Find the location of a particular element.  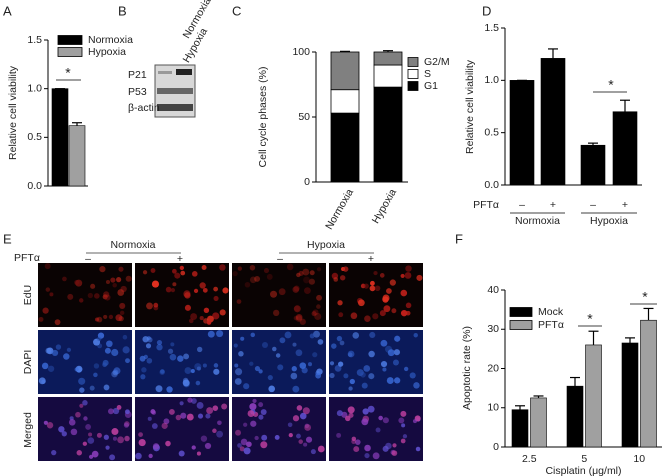

blot-row: P21 is located at coordinates (137, 75).